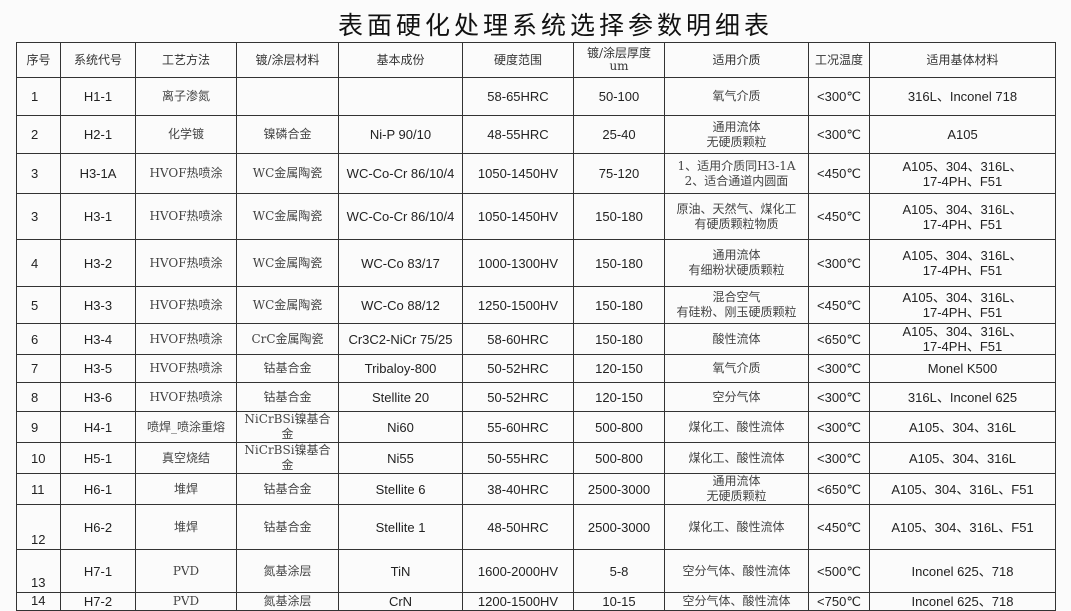 The image size is (1071, 611). What do you see at coordinates (962, 134) in the screenshot?
I see `cell-substrate: A105` at bounding box center [962, 134].